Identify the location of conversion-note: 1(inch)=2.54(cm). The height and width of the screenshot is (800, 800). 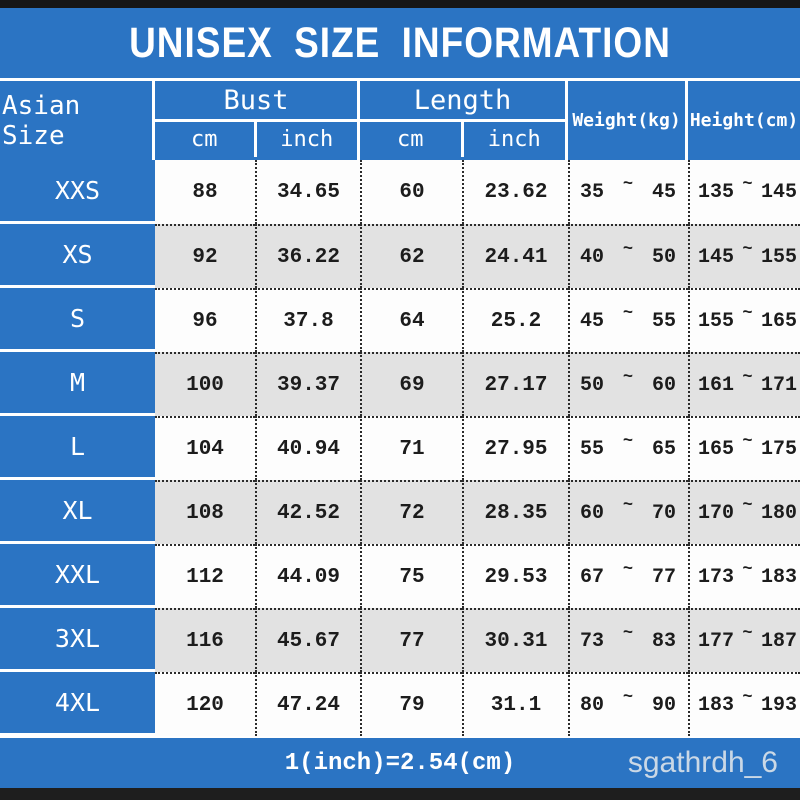
(400, 763).